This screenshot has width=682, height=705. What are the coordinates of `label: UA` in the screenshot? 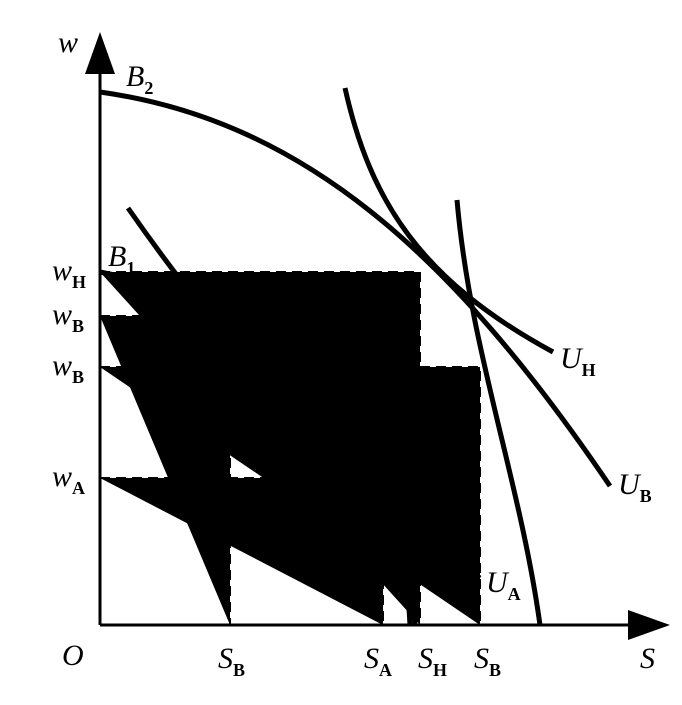 It's located at (503, 585).